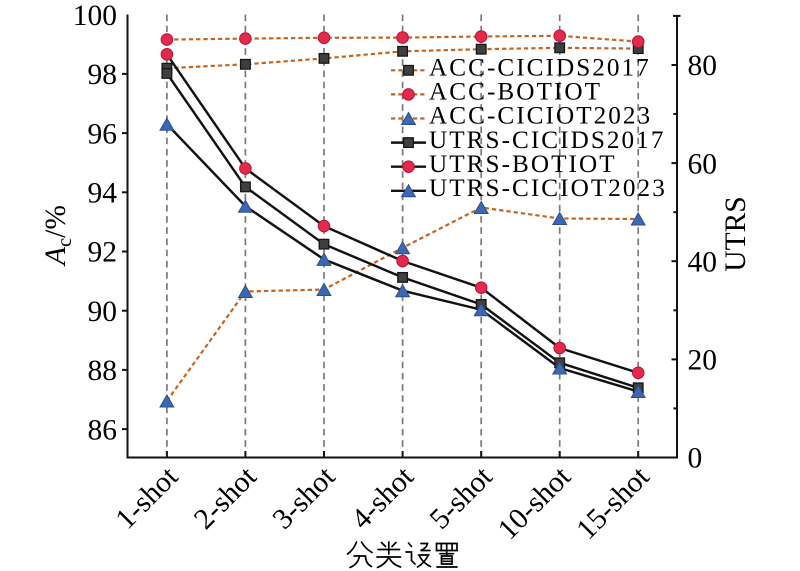 The image size is (800, 571). I want to click on svg-text: 86, so click(103, 430).